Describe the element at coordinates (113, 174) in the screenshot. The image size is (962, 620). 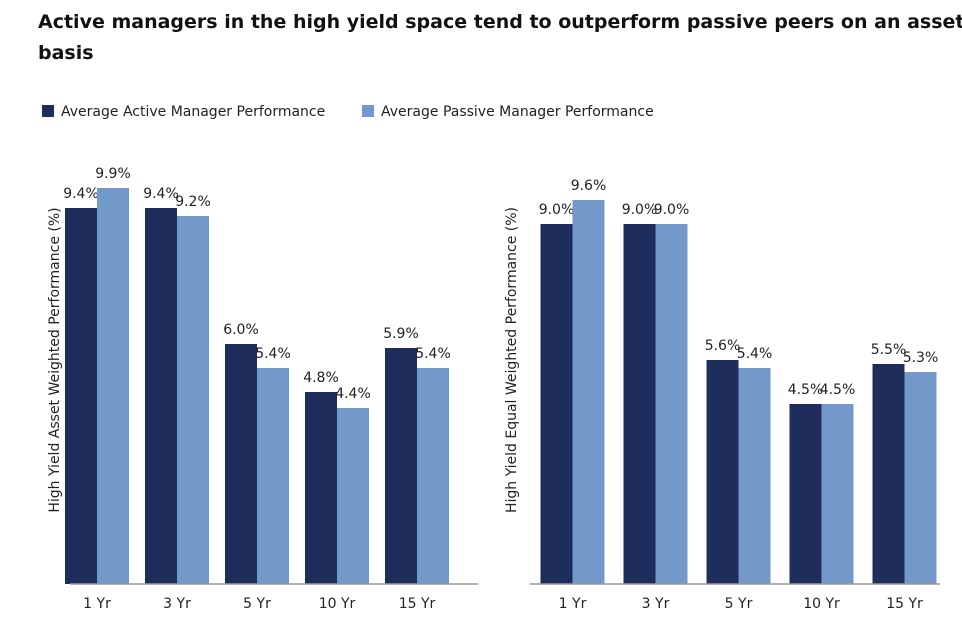
I see `data-label: 9.9%` at that location.